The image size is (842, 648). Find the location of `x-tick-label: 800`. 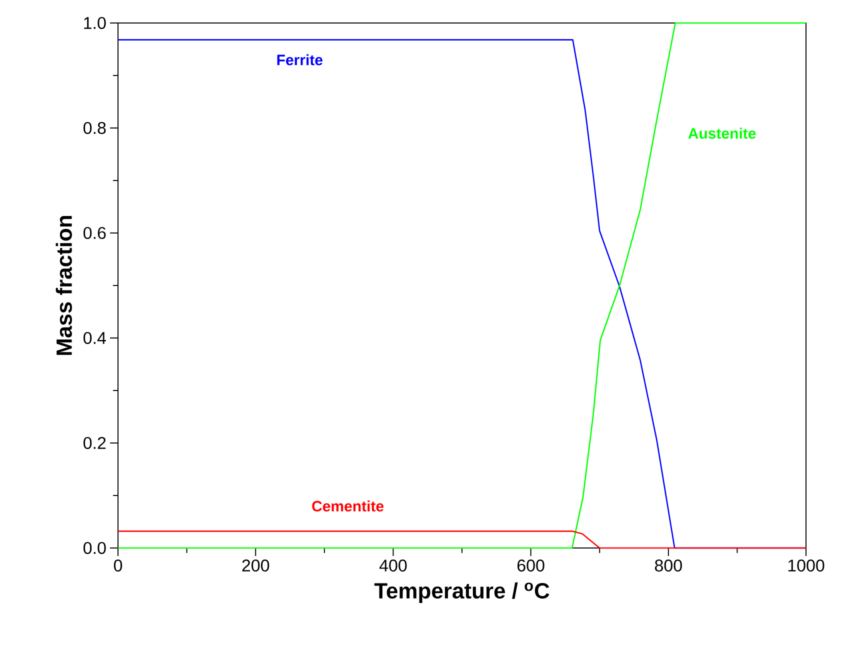

x-tick-label: 800 is located at coordinates (668, 566).